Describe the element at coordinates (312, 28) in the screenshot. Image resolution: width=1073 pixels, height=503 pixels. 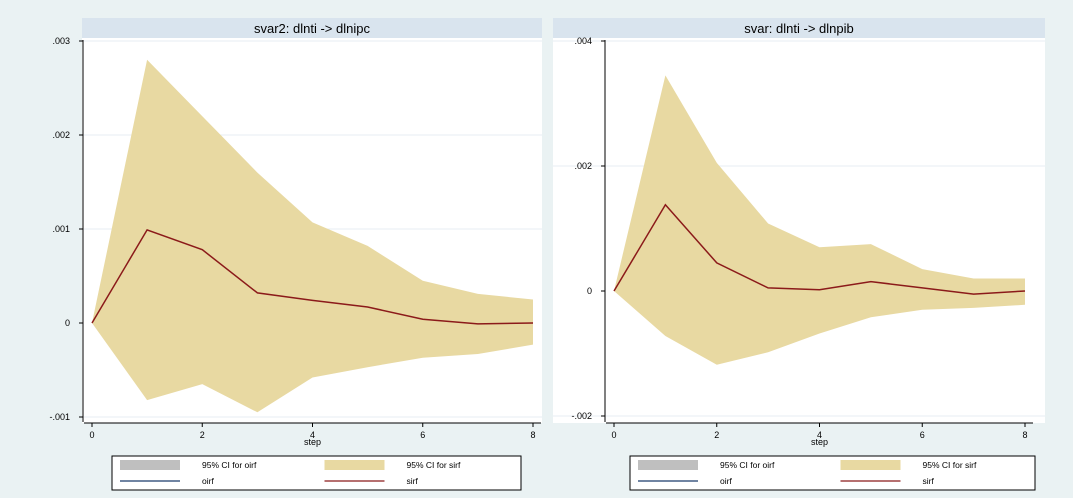
I see `chart-title: svar2: dlnti -> dlnipc` at that location.